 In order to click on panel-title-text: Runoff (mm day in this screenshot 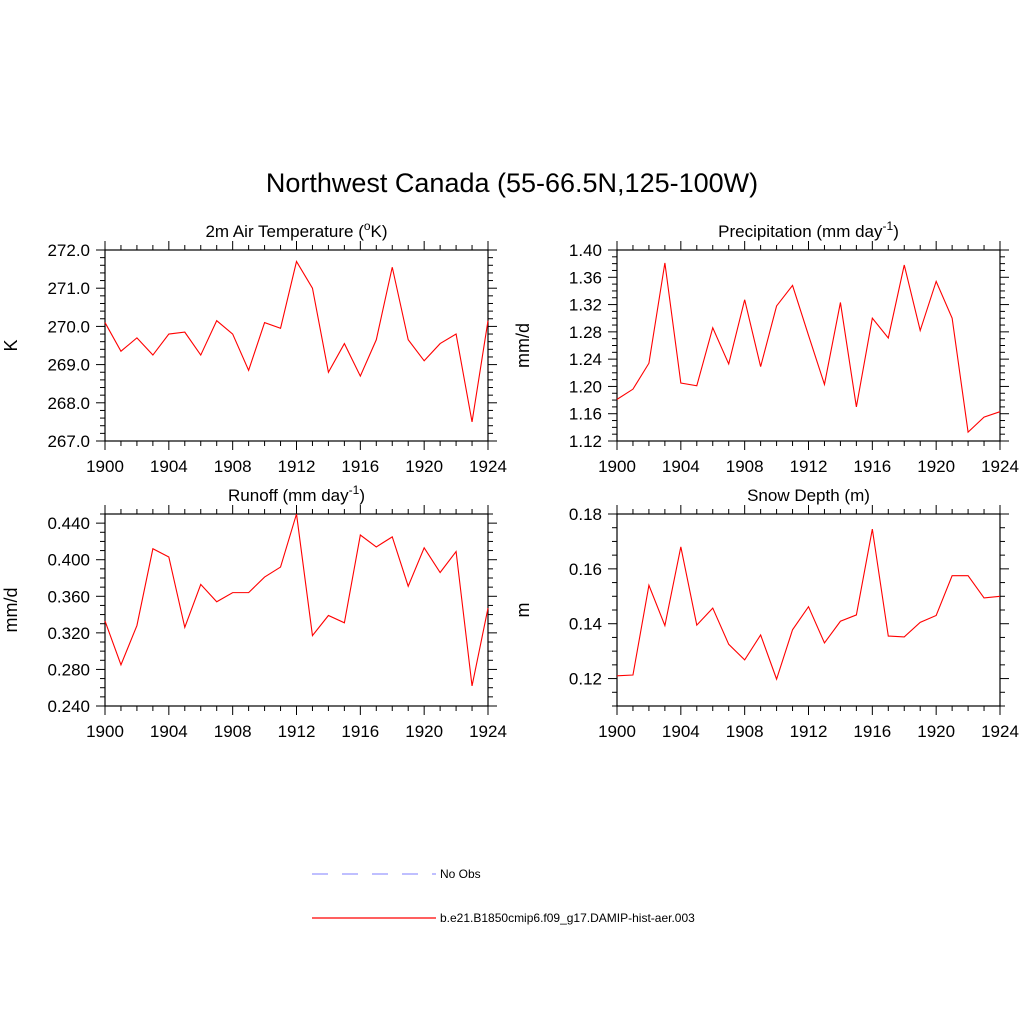, I will do `click(288, 495)`.